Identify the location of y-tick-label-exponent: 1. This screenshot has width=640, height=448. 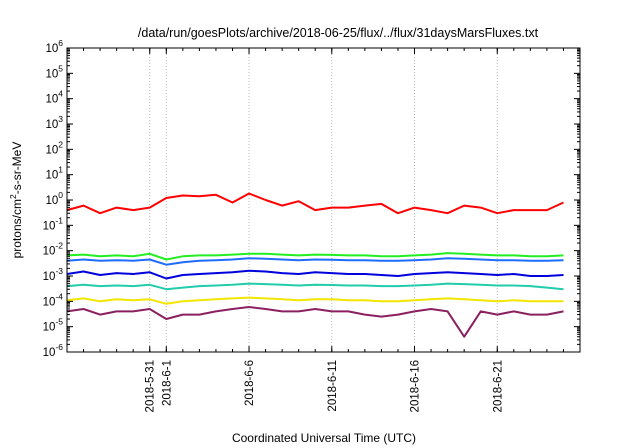
(60, 170).